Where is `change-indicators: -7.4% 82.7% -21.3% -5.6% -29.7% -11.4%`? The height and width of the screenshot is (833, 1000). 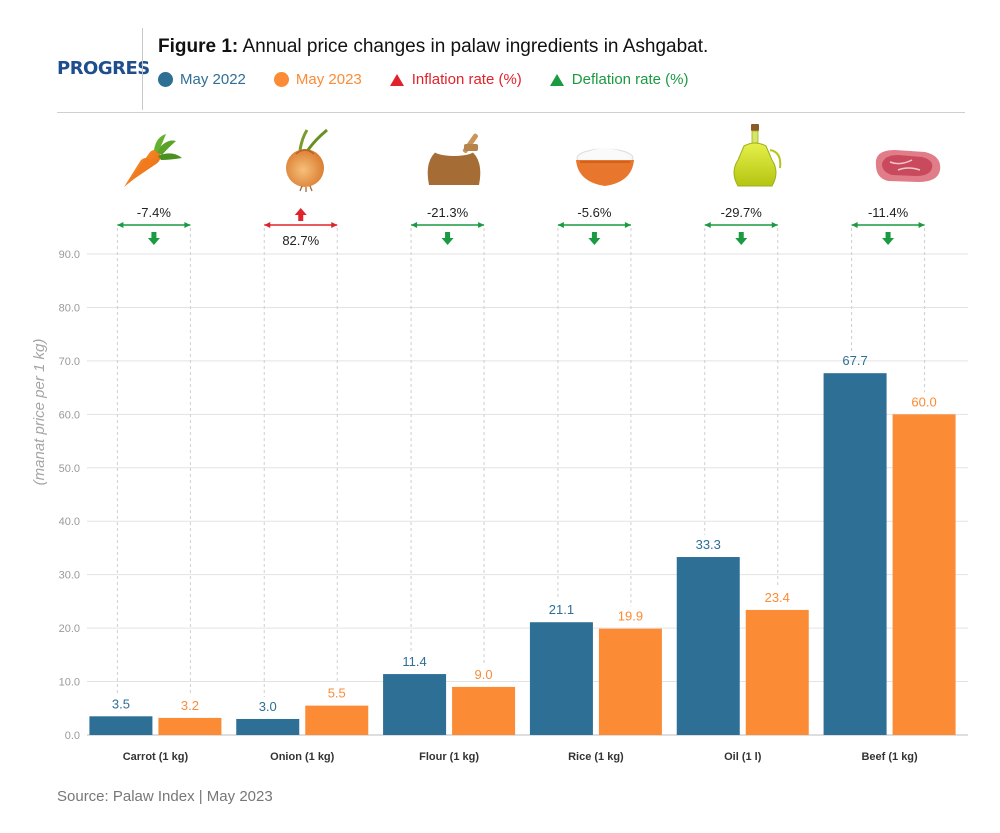
change-indicators: -7.4% 82.7% -21.3% -5.6% -29.7% -11.4% is located at coordinates (521, 226).